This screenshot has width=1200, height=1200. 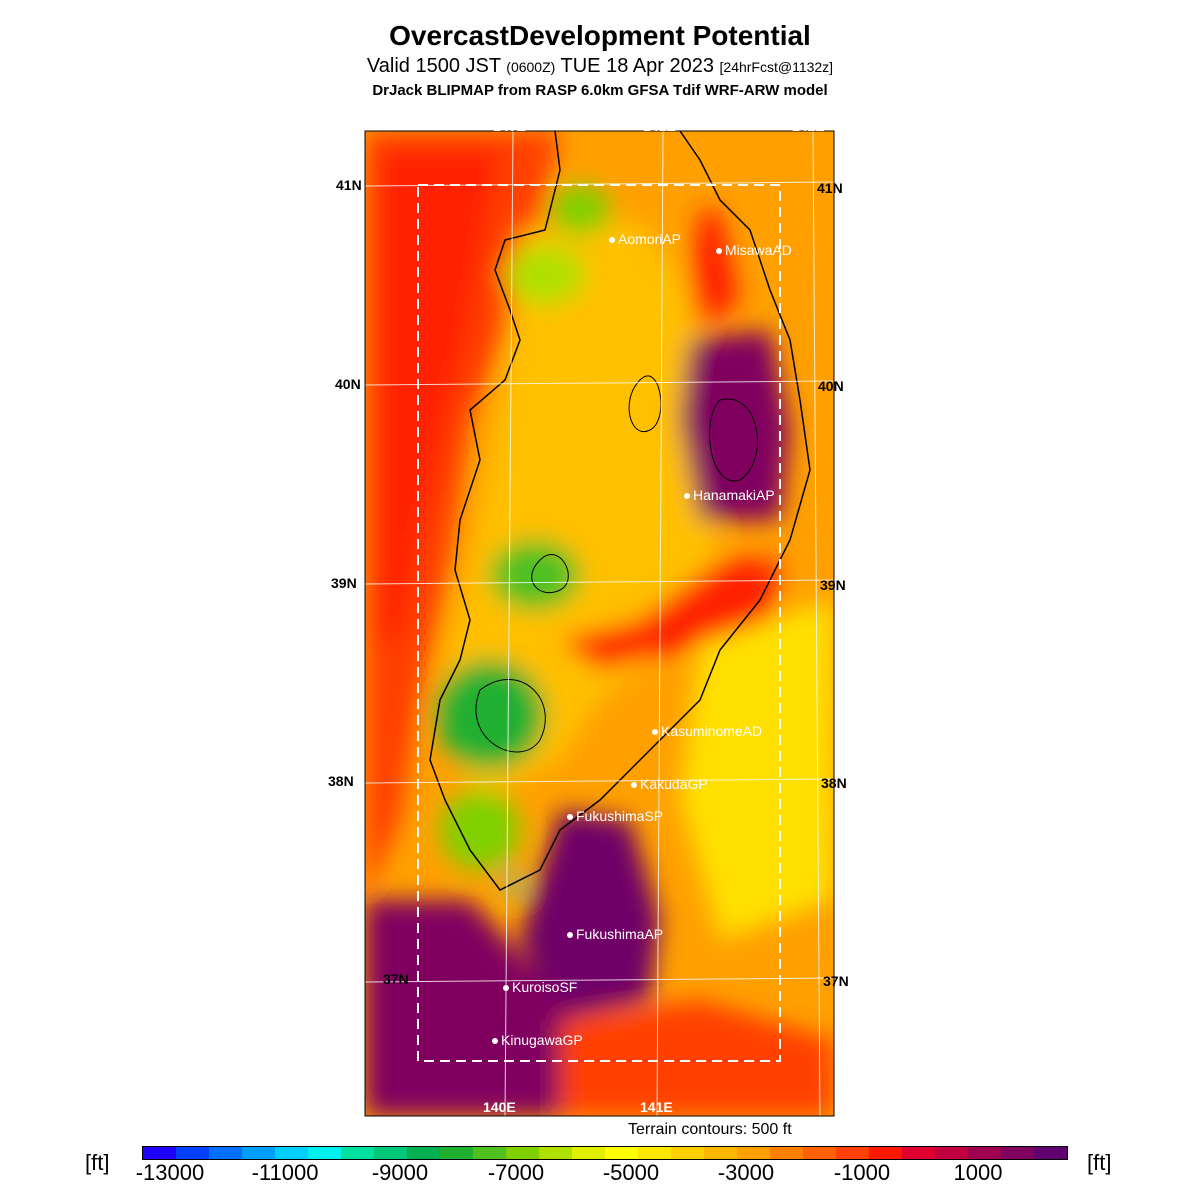 What do you see at coordinates (600, 35) in the screenshot?
I see `map-title: OvercastDevelopment Potential` at bounding box center [600, 35].